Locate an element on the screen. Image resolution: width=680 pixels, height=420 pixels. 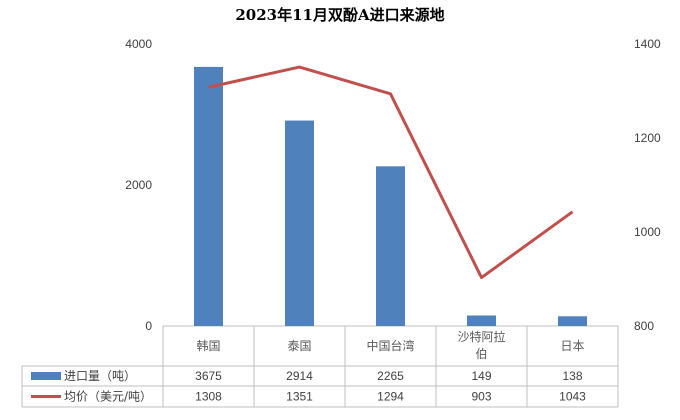
category-label: 日本 is located at coordinates (572, 346).